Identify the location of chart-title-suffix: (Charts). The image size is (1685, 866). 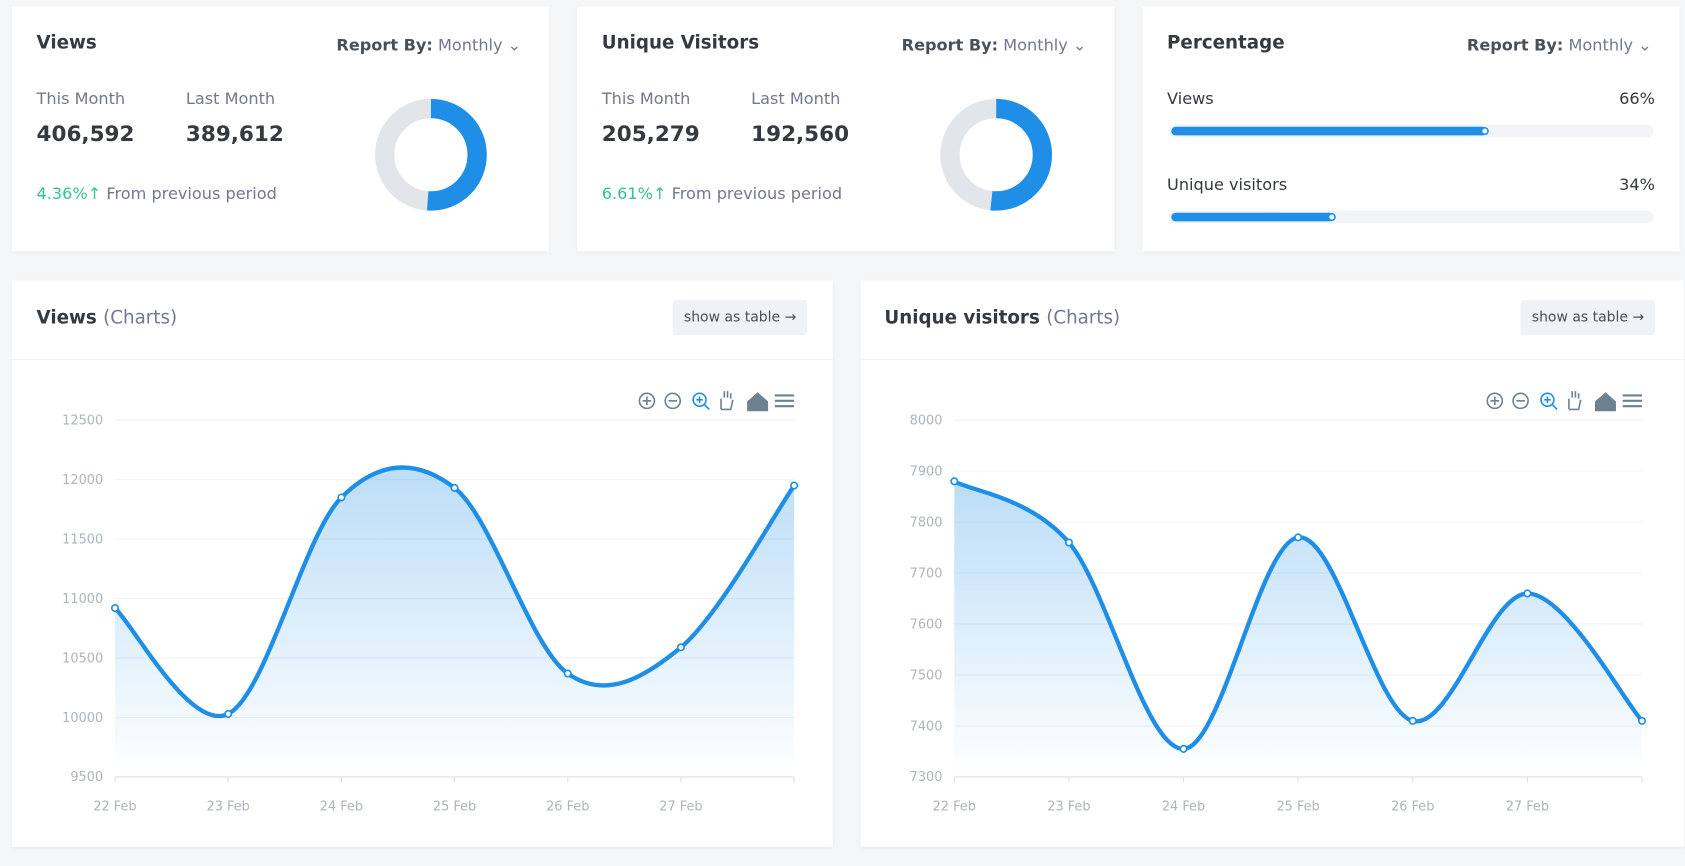
(1083, 318).